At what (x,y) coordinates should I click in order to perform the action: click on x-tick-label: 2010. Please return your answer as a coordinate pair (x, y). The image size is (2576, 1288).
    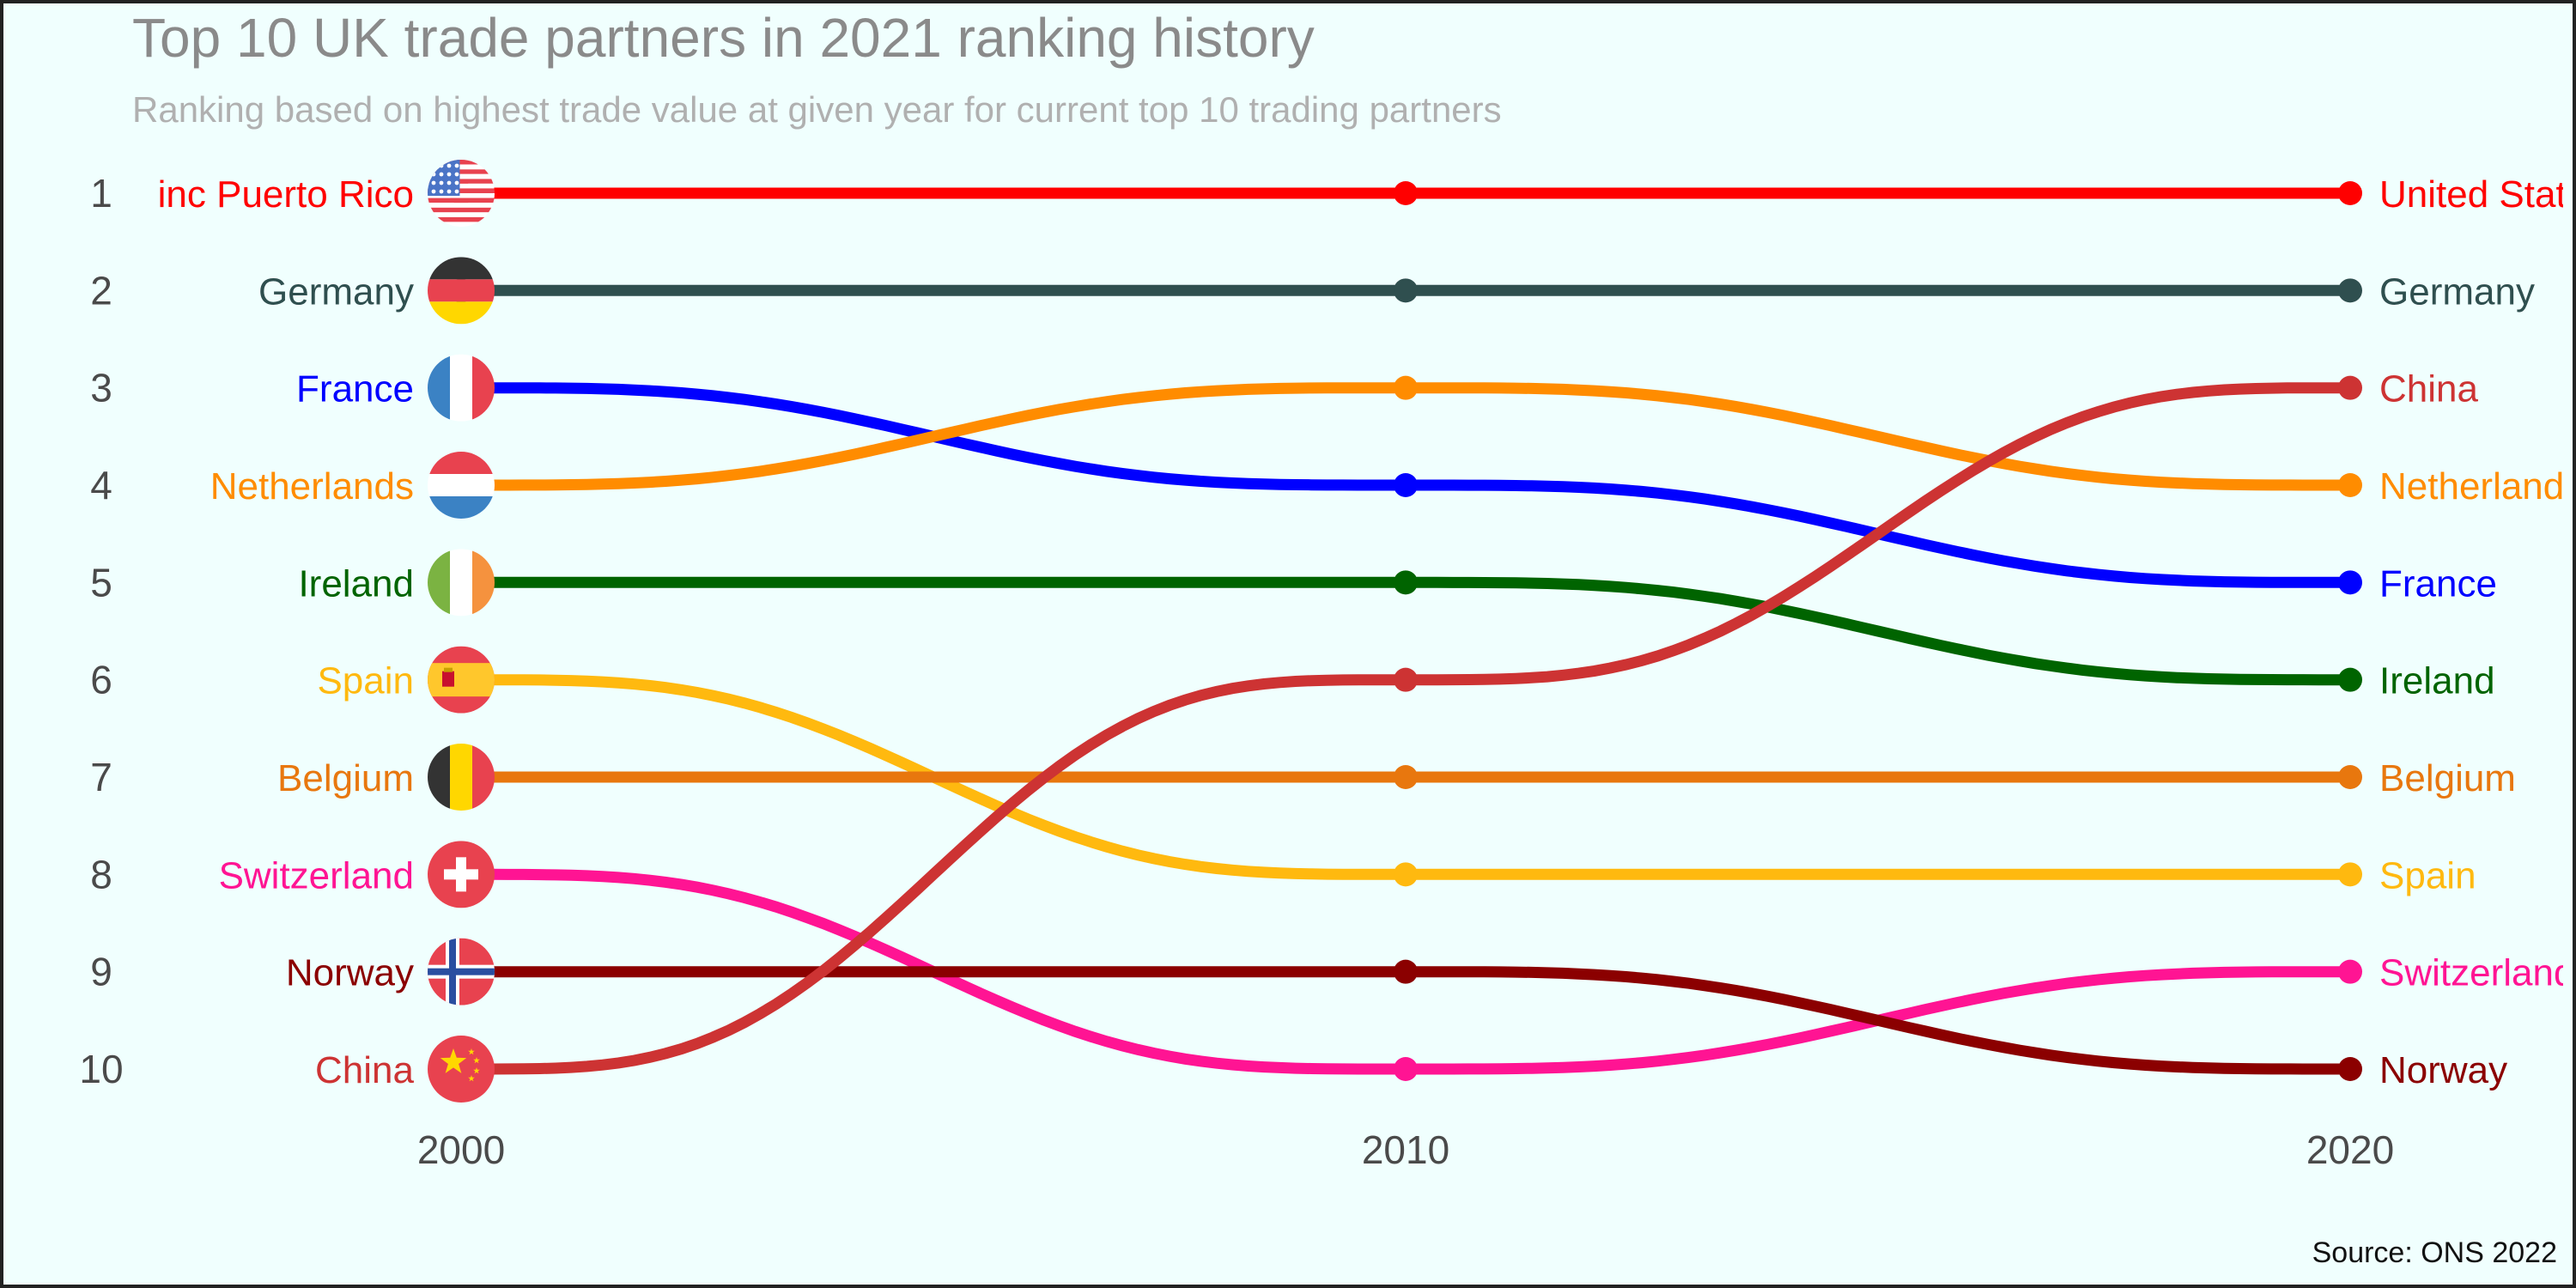
    Looking at the image, I should click on (1405, 1149).